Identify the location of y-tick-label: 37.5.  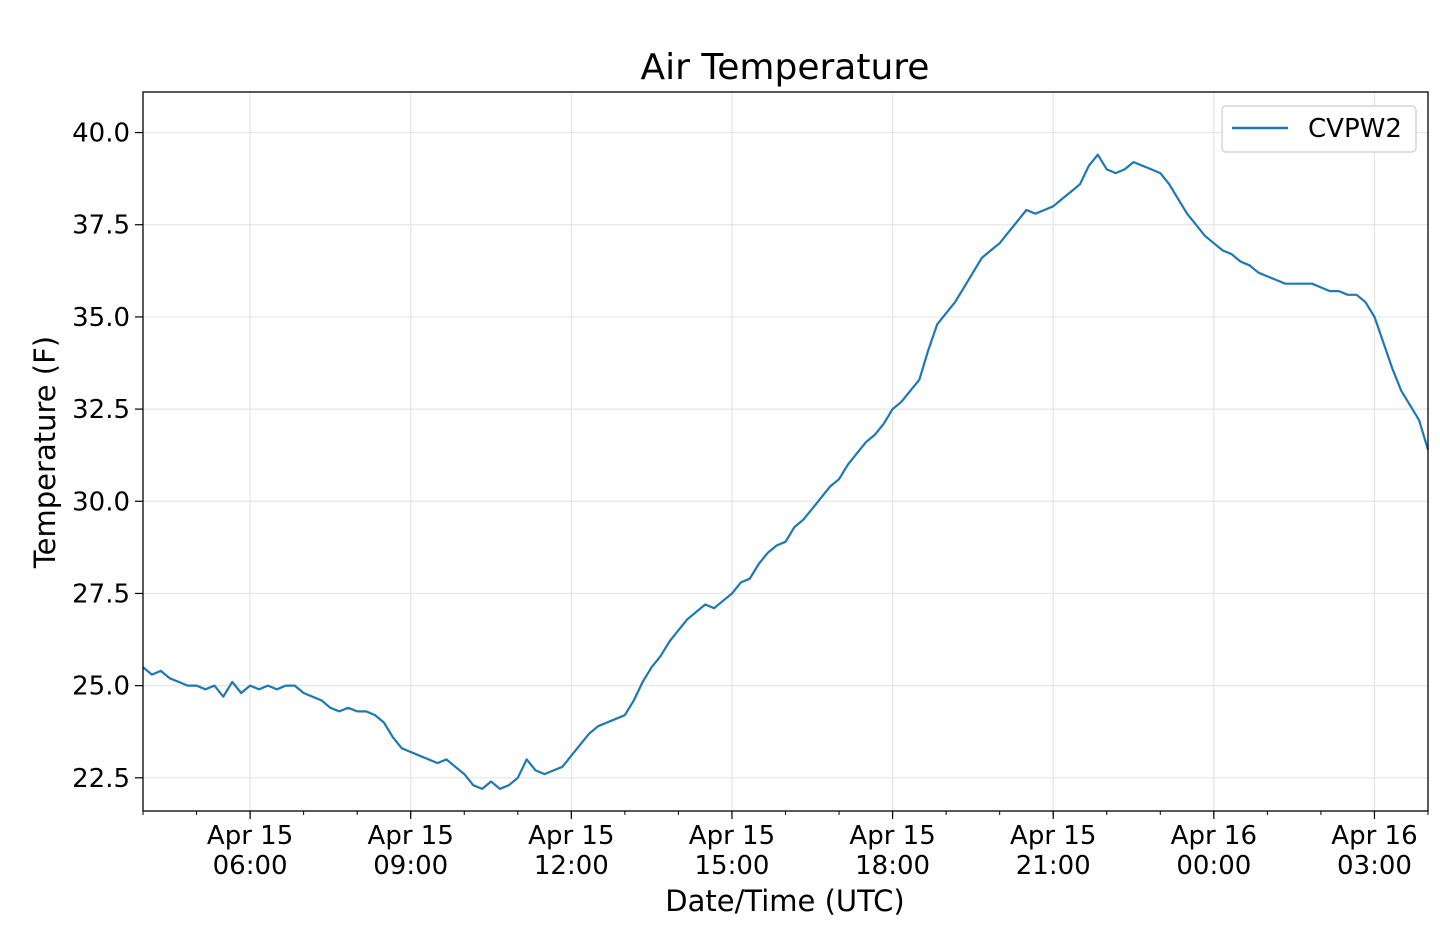
(101, 226).